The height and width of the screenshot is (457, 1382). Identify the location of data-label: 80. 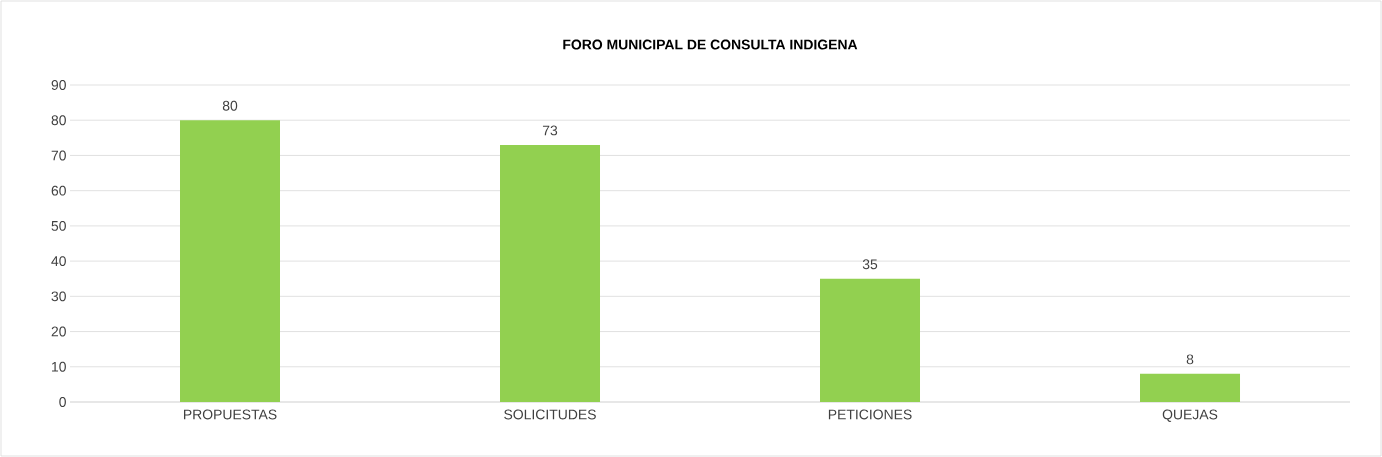
(230, 105).